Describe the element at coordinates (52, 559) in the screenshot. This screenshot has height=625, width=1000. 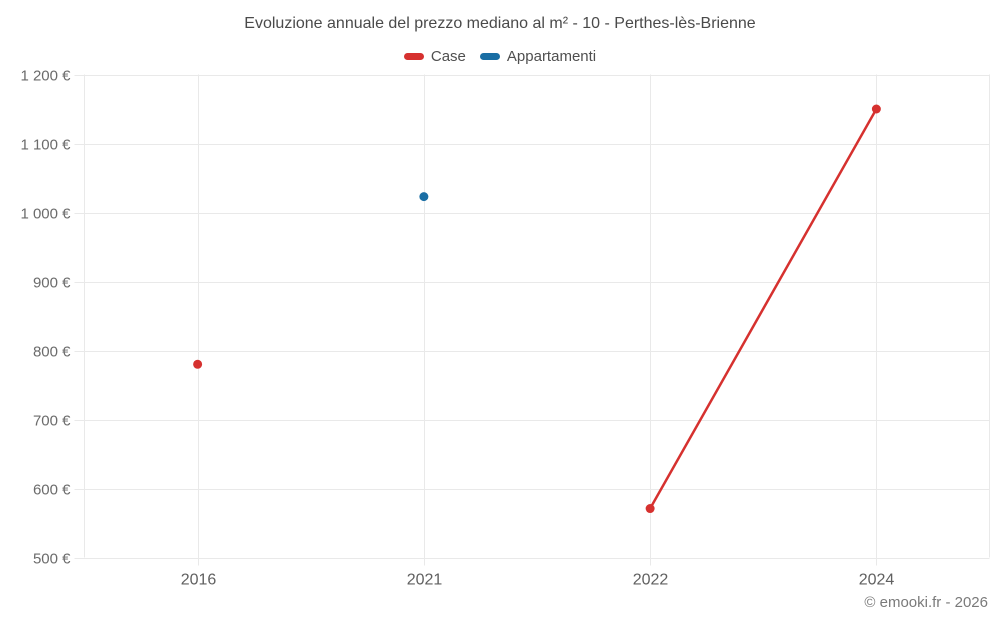
I see `y-axis-tick-label: 500 €` at that location.